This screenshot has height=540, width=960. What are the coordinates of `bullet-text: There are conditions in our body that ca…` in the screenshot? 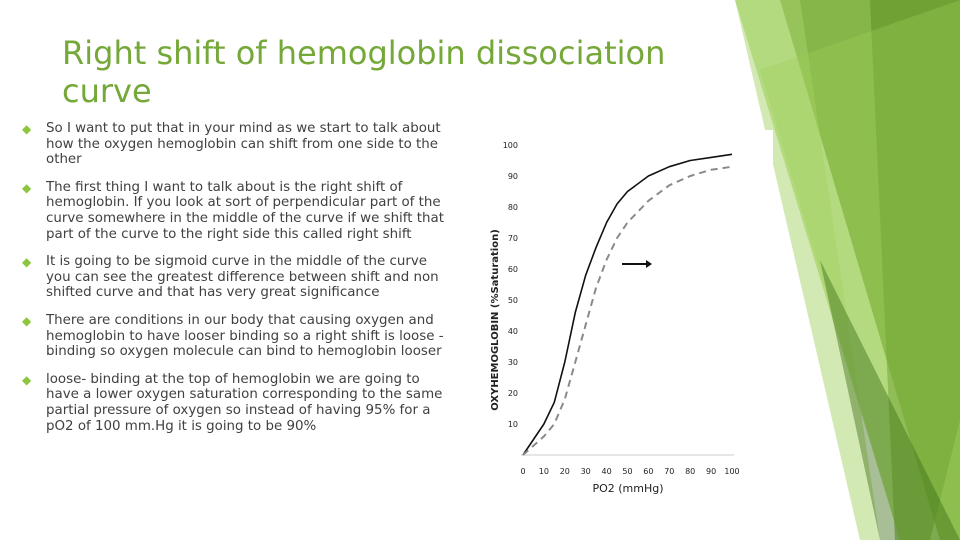 It's located at (245, 336).